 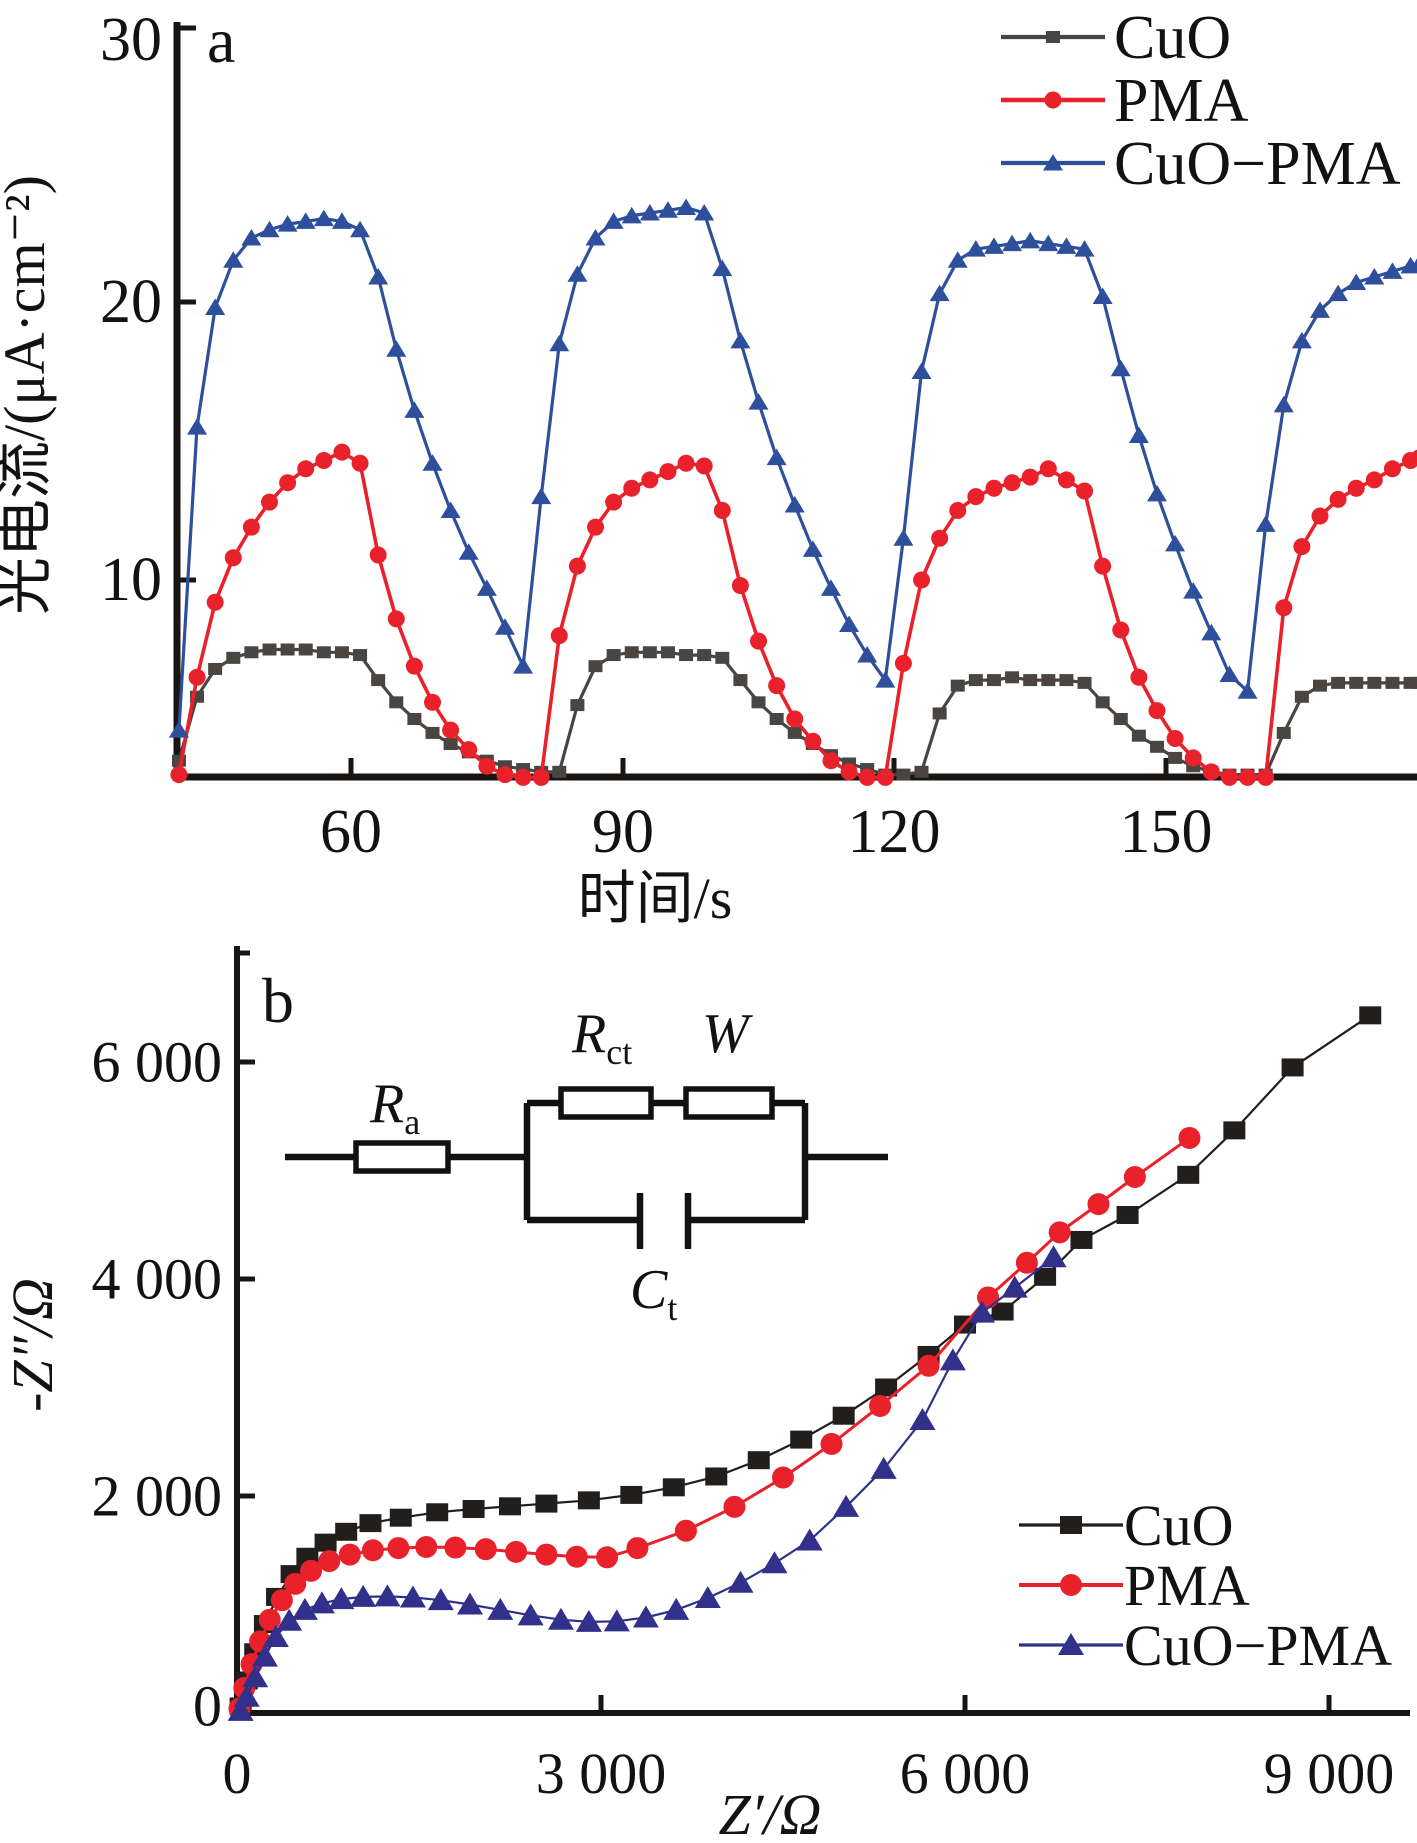 What do you see at coordinates (1053, 162) in the screenshot?
I see `legend-a-sample-cuo-pma` at bounding box center [1053, 162].